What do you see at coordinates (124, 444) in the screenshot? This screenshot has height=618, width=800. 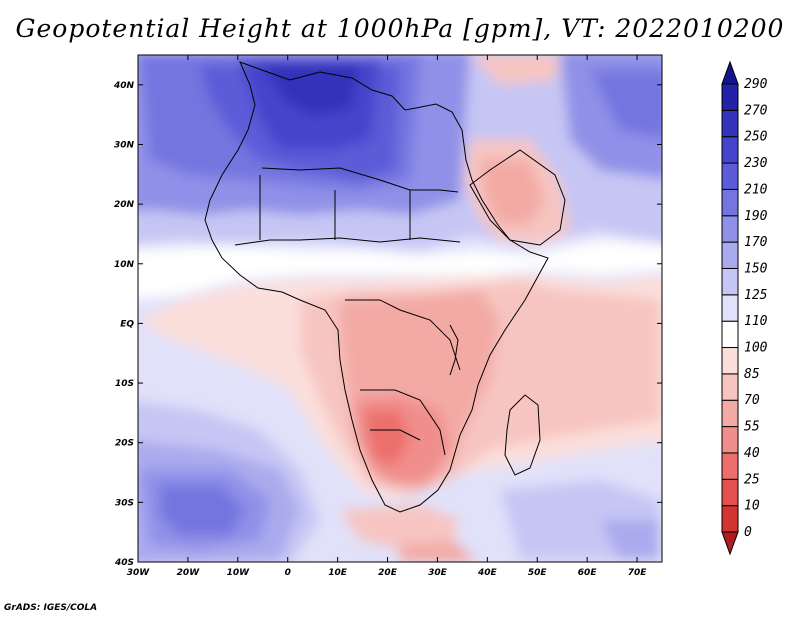 I see `y-tick-label: 20S` at bounding box center [124, 444].